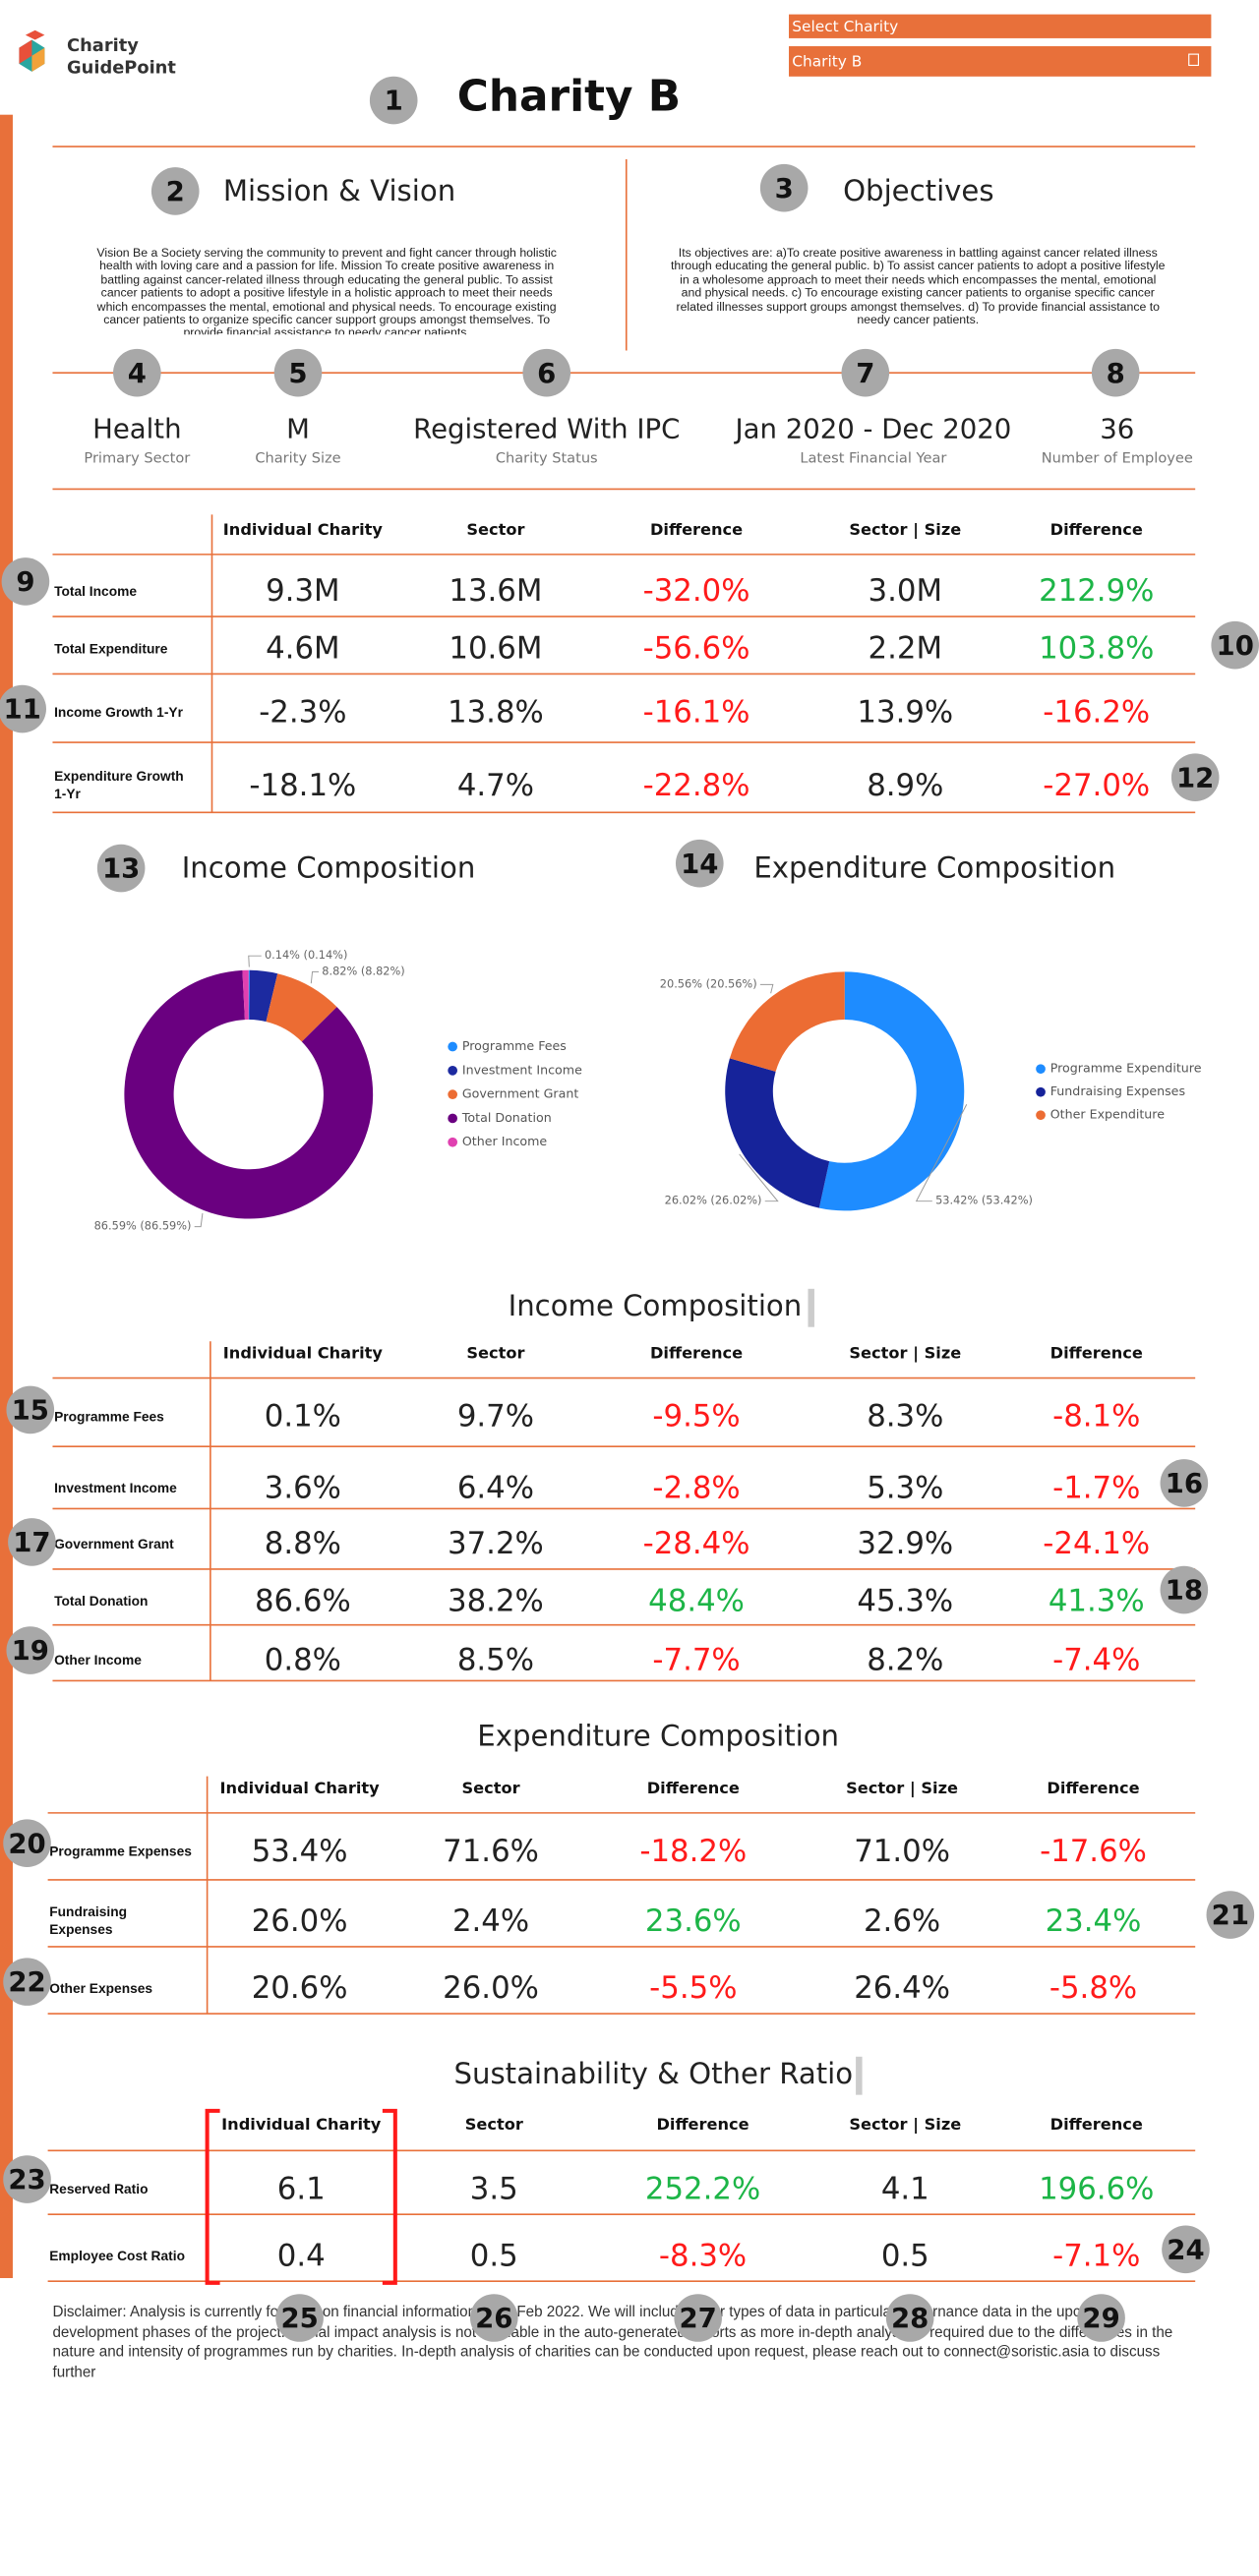 This screenshot has width=1259, height=2576. Describe the element at coordinates (301, 2196) in the screenshot. I see `highlight-bracket` at that location.